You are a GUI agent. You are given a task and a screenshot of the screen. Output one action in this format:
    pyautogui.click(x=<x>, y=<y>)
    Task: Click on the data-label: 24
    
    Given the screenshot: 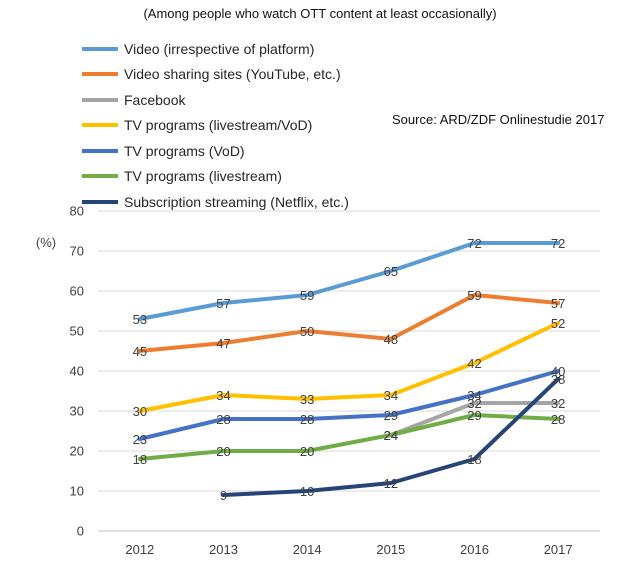 What is the action you would take?
    pyautogui.click(x=391, y=435)
    